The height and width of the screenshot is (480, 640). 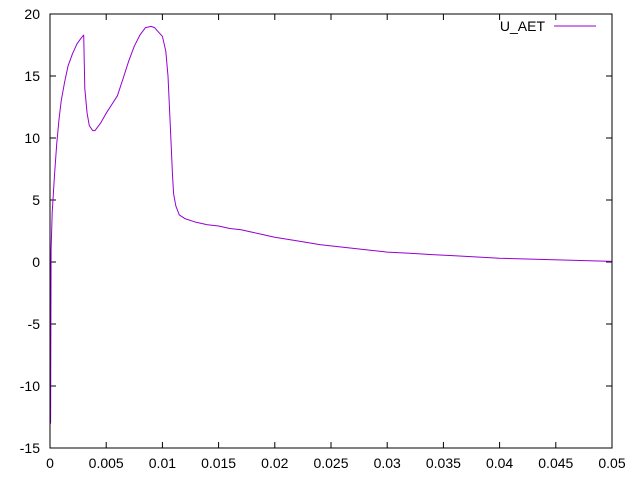 I want to click on x-tick-label: 0.03, so click(x=387, y=463).